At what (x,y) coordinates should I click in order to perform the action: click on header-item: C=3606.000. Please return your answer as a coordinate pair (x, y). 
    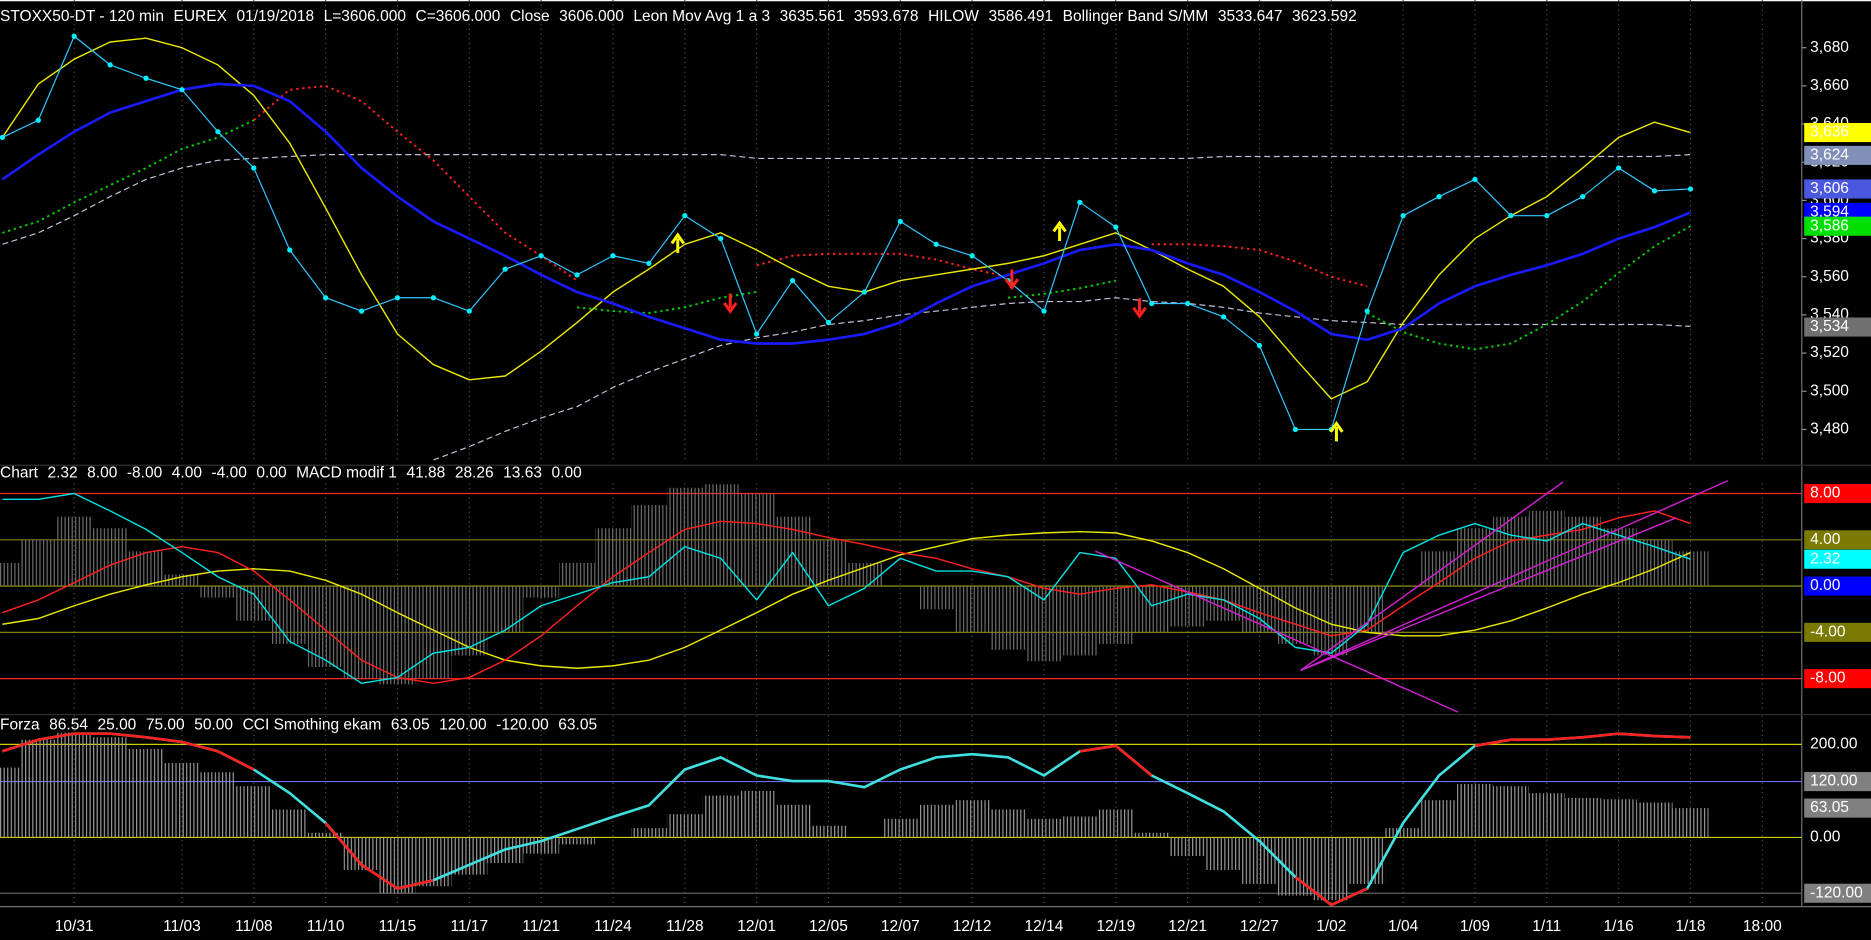
    Looking at the image, I should click on (458, 16).